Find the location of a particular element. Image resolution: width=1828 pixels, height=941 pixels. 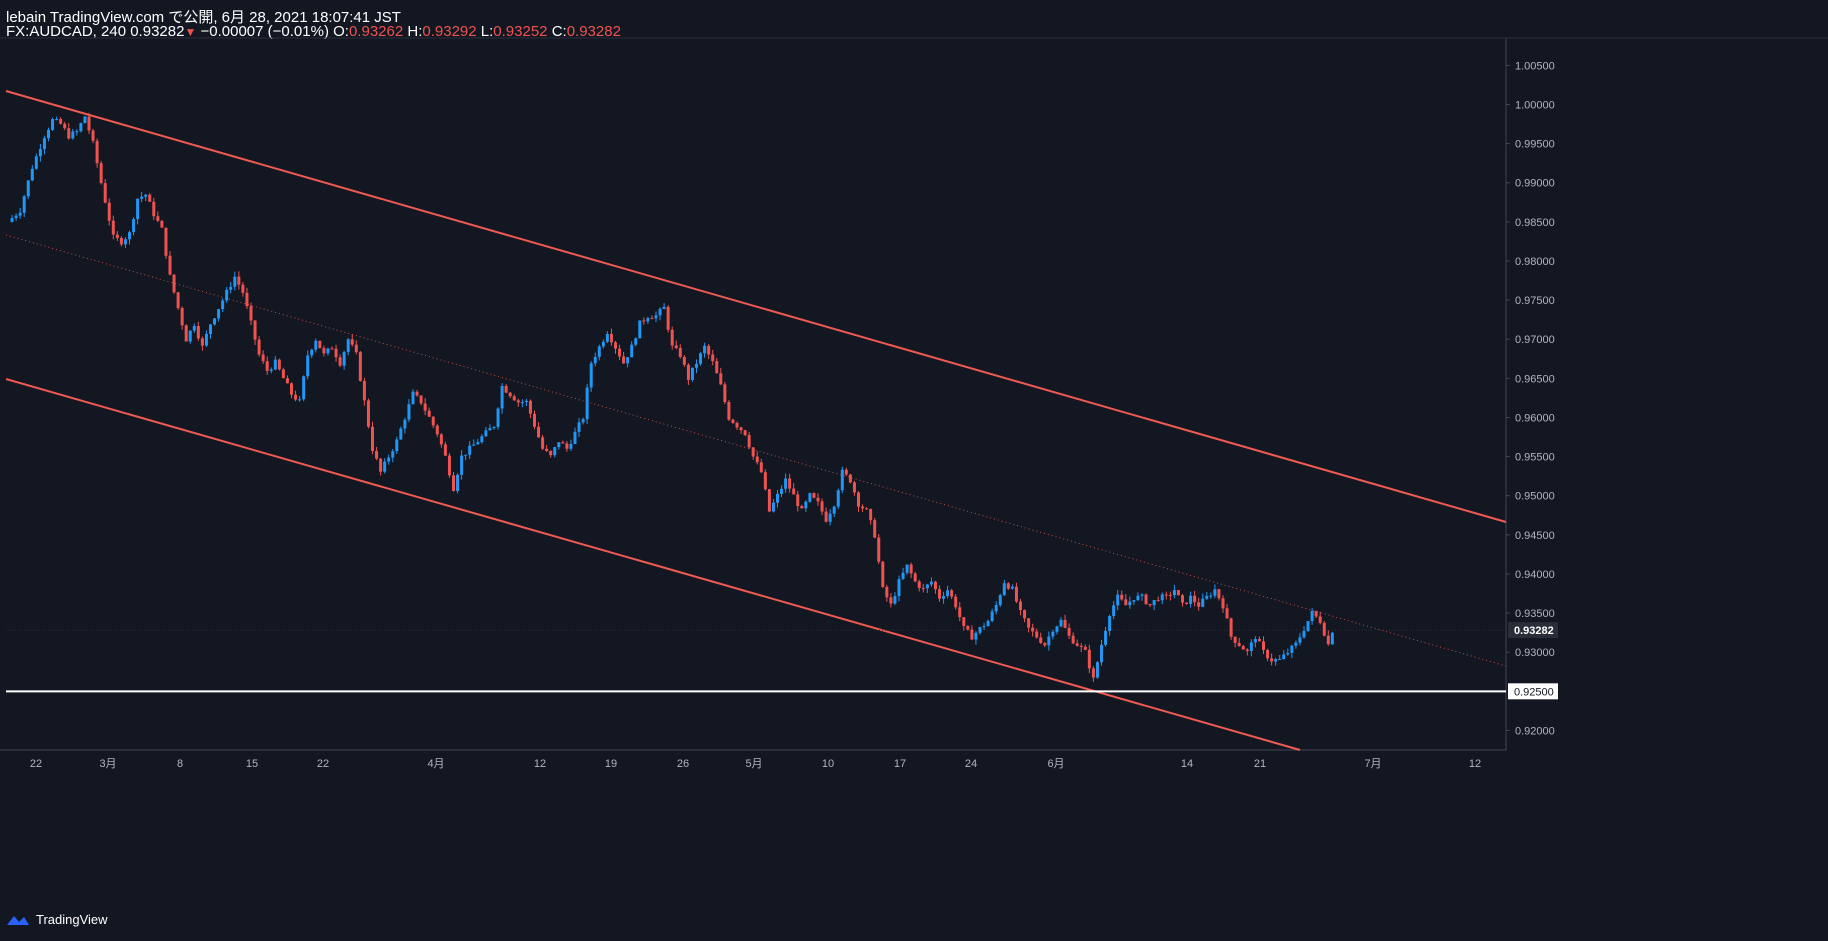

last-price-tag-label: 0.93282 is located at coordinates (1534, 631).